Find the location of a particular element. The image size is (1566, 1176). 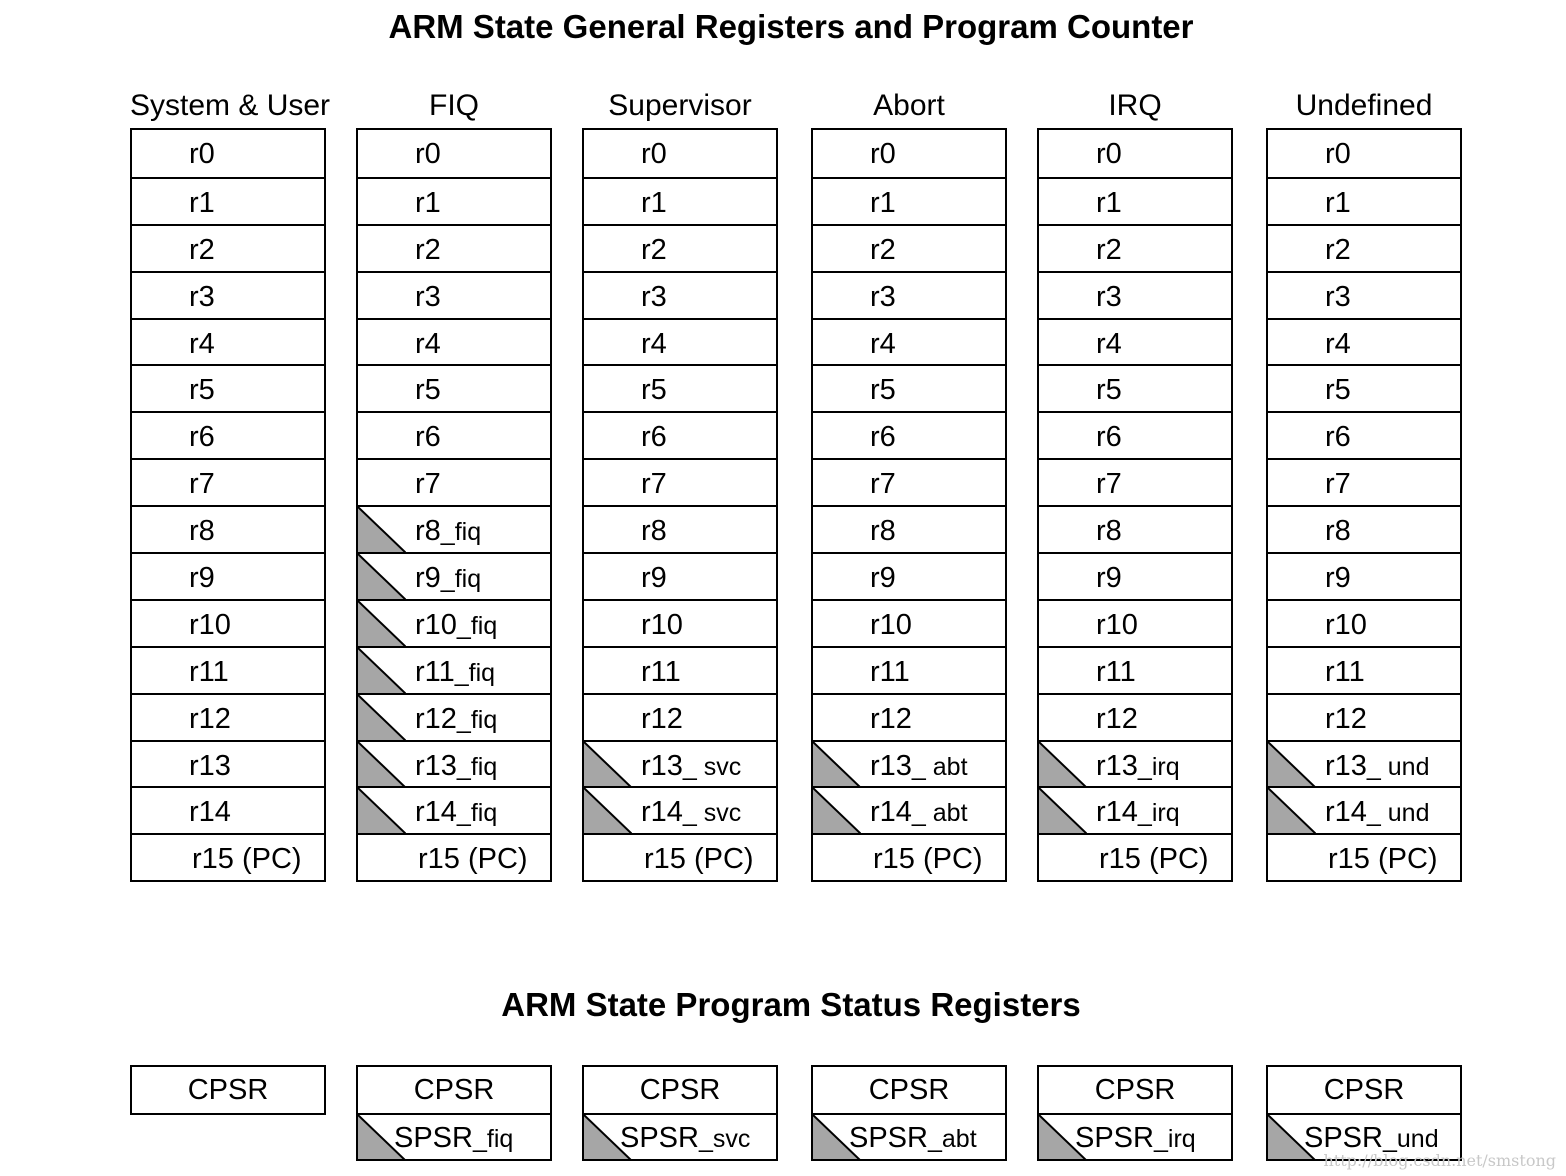

register-mode-suffix: _ abt is located at coordinates (939, 813).